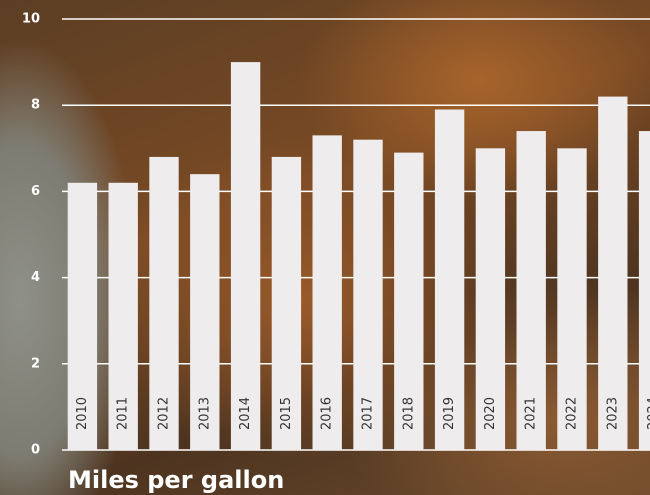 Image resolution: width=650 pixels, height=495 pixels. What do you see at coordinates (82, 413) in the screenshot?
I see `x-tick-label: 2010` at bounding box center [82, 413].